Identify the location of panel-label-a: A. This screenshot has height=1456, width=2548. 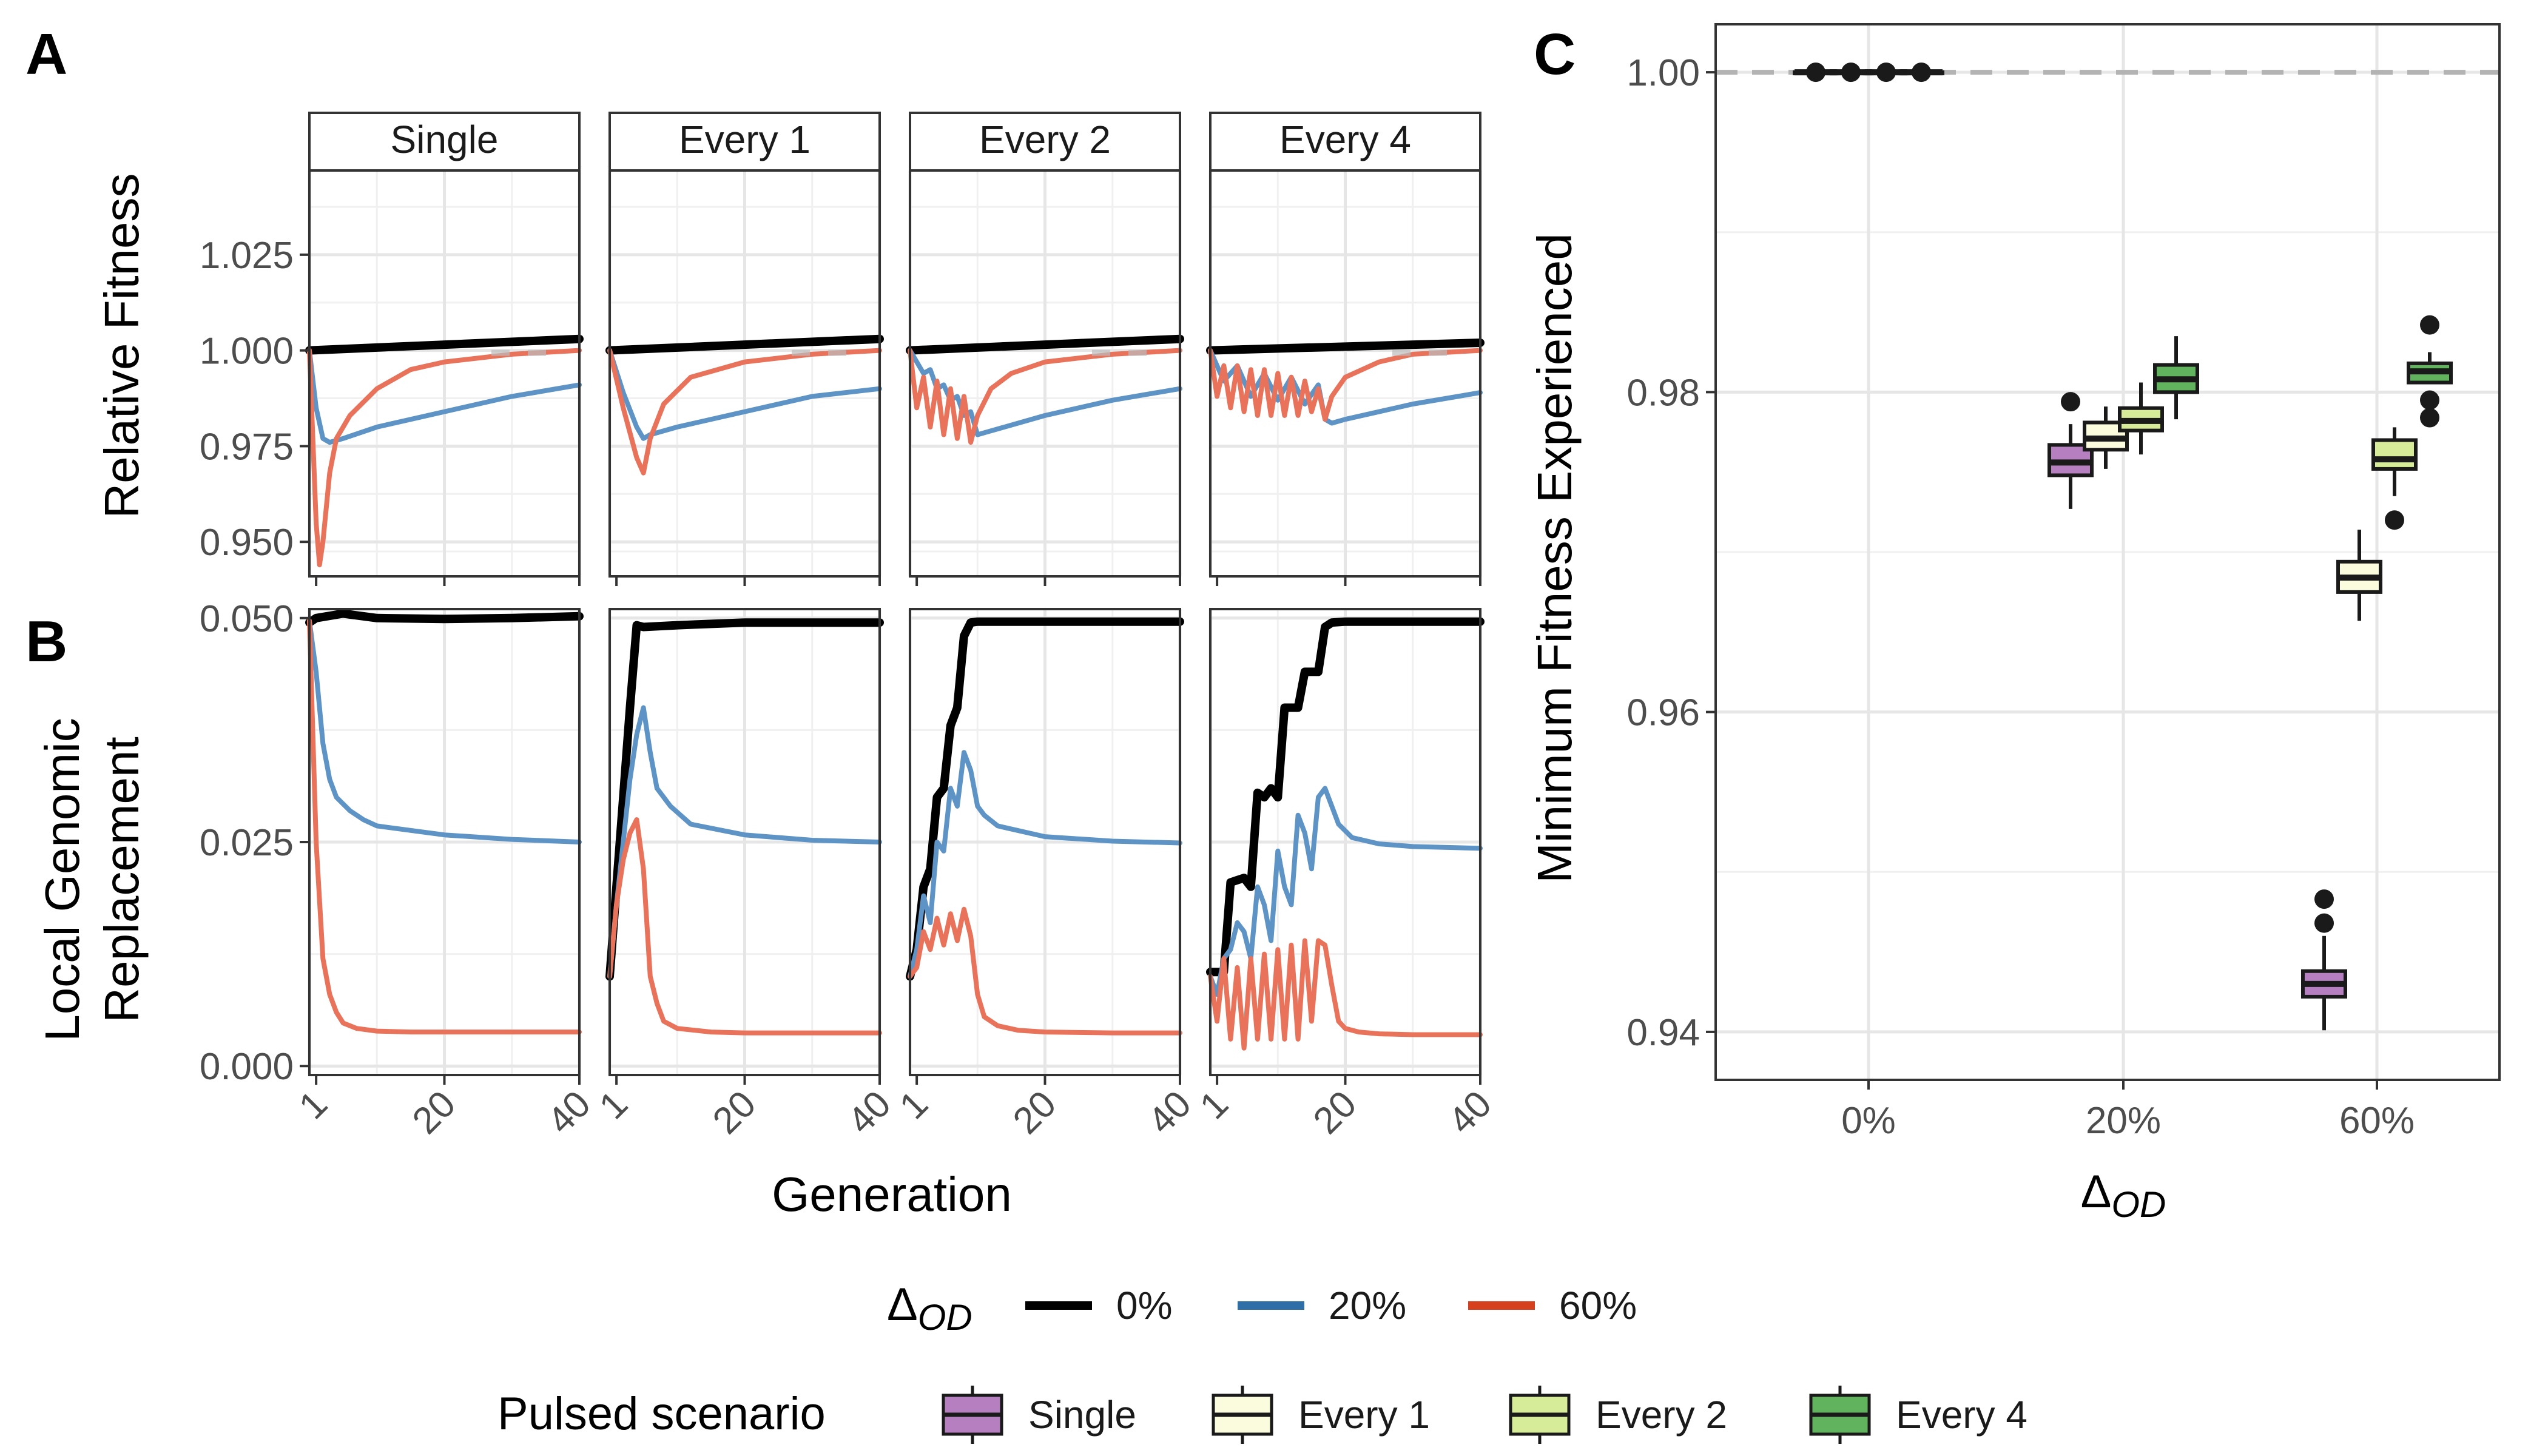
(46, 54).